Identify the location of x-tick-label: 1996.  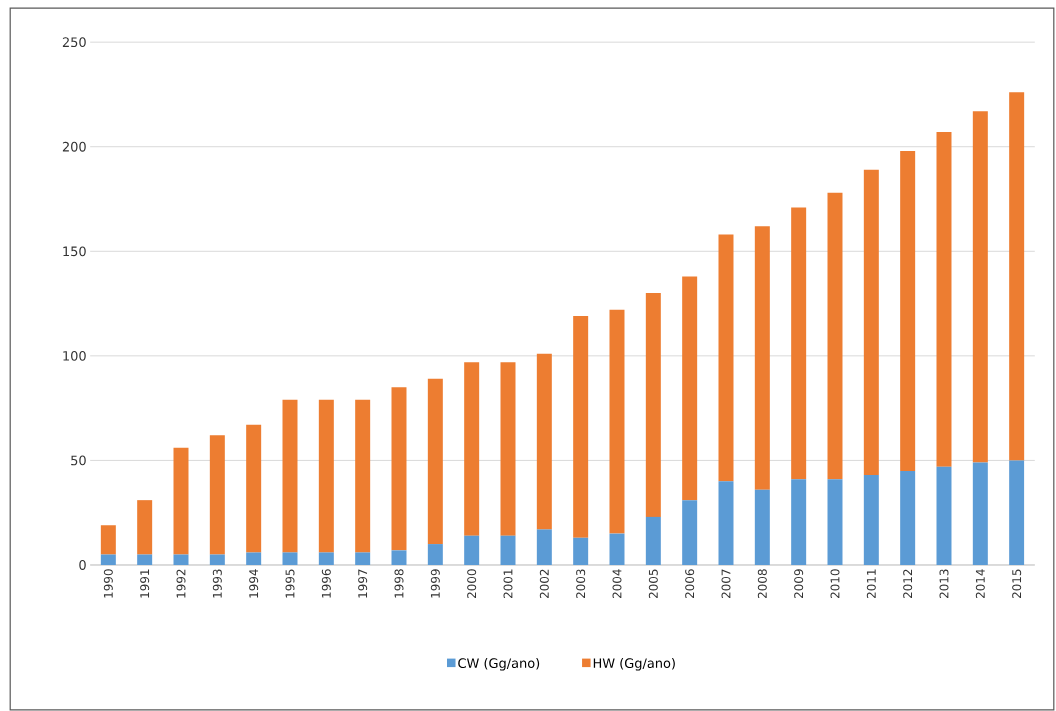
(326, 583).